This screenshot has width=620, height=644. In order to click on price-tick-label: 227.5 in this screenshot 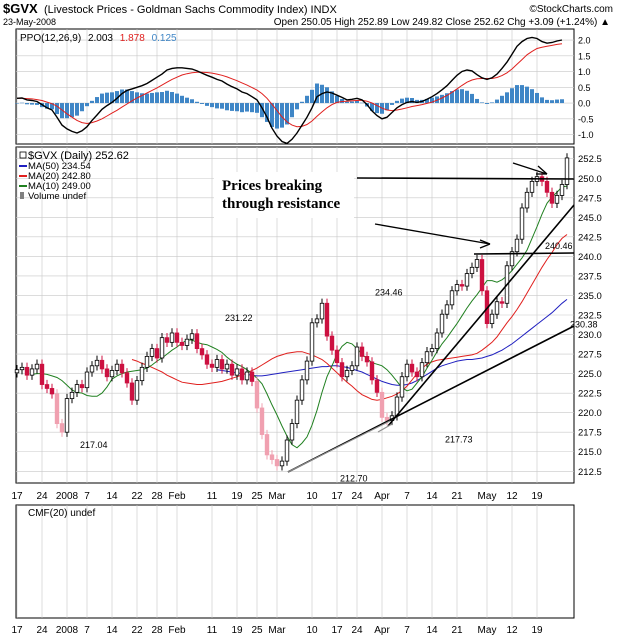, I will do `click(590, 355)`.